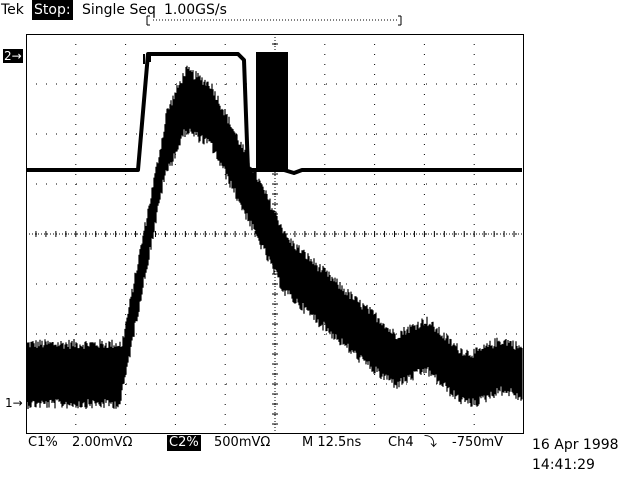 The image size is (640, 480). I want to click on capture-time: 14:41:29, so click(563, 465).